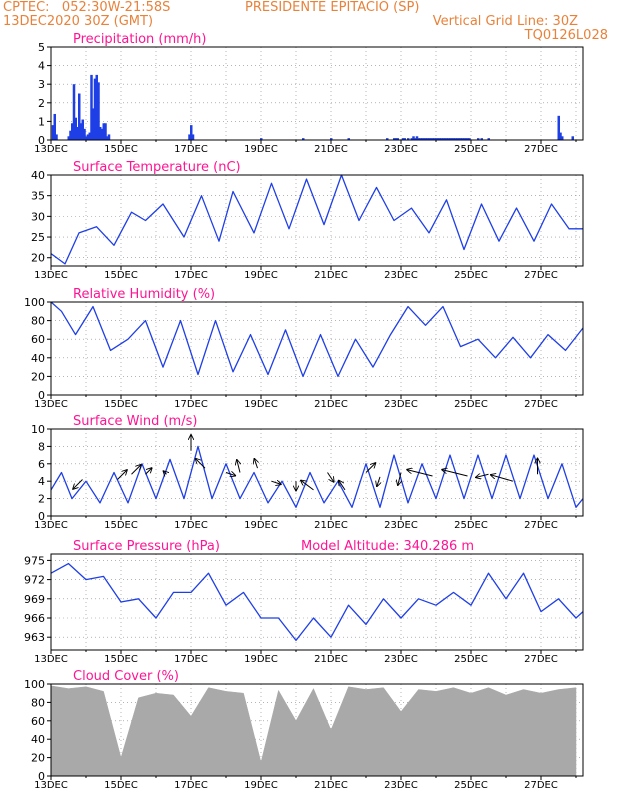 The image size is (618, 800). What do you see at coordinates (471, 785) in the screenshot?
I see `cloud-xtick-label: 25DEC` at bounding box center [471, 785].